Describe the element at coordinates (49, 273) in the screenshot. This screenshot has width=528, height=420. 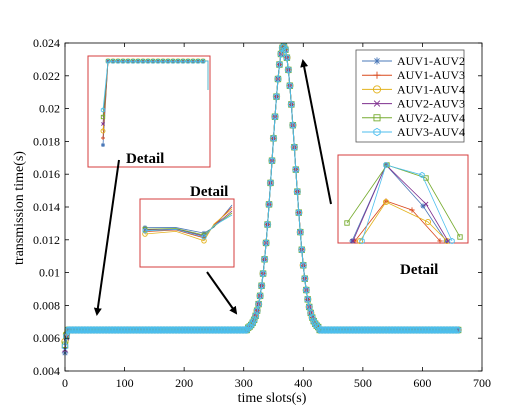
I see `y-tick-label: 0.01` at that location.